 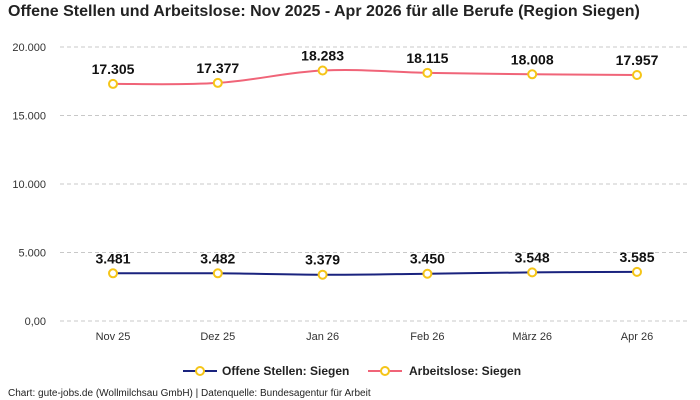 I want to click on y-axis: 0,00 5.000 10.000 15.000 20.000, so click(x=29, y=185).